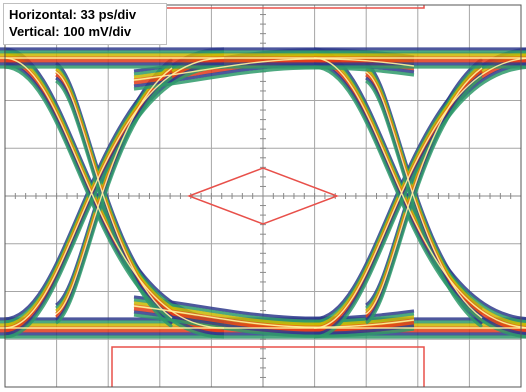 Image resolution: width=526 pixels, height=392 pixels. I want to click on horizontal-scale-label: Horizontal: 33 ps/div, so click(73, 14).